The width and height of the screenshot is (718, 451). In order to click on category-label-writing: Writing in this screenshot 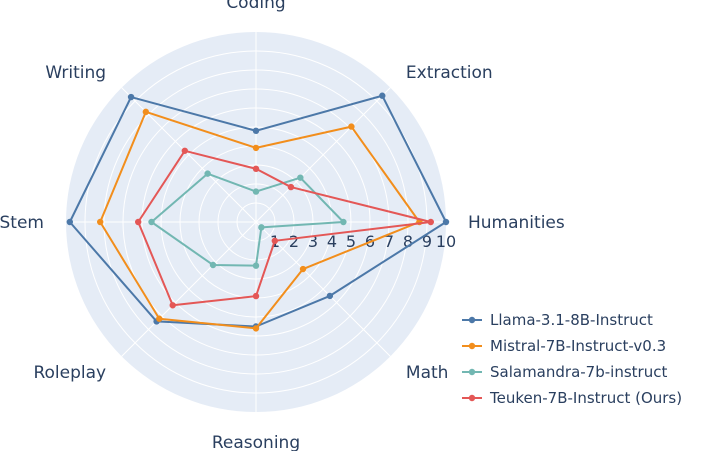, I will do `click(75, 73)`.